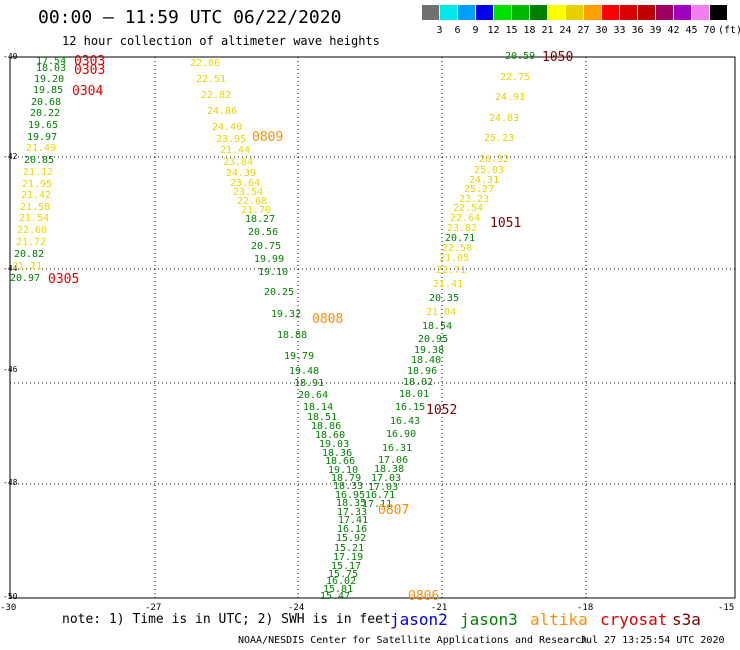 Image resolution: width=740 pixels, height=650 pixels. I want to click on pass-label: 0305, so click(64, 279).